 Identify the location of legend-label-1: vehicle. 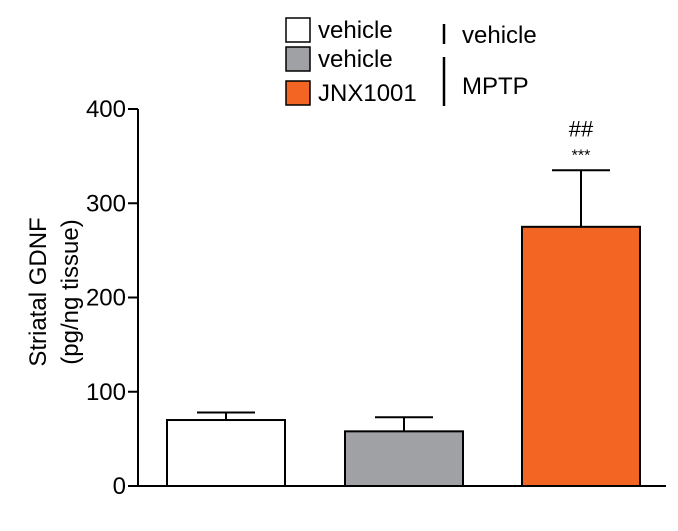
(355, 30).